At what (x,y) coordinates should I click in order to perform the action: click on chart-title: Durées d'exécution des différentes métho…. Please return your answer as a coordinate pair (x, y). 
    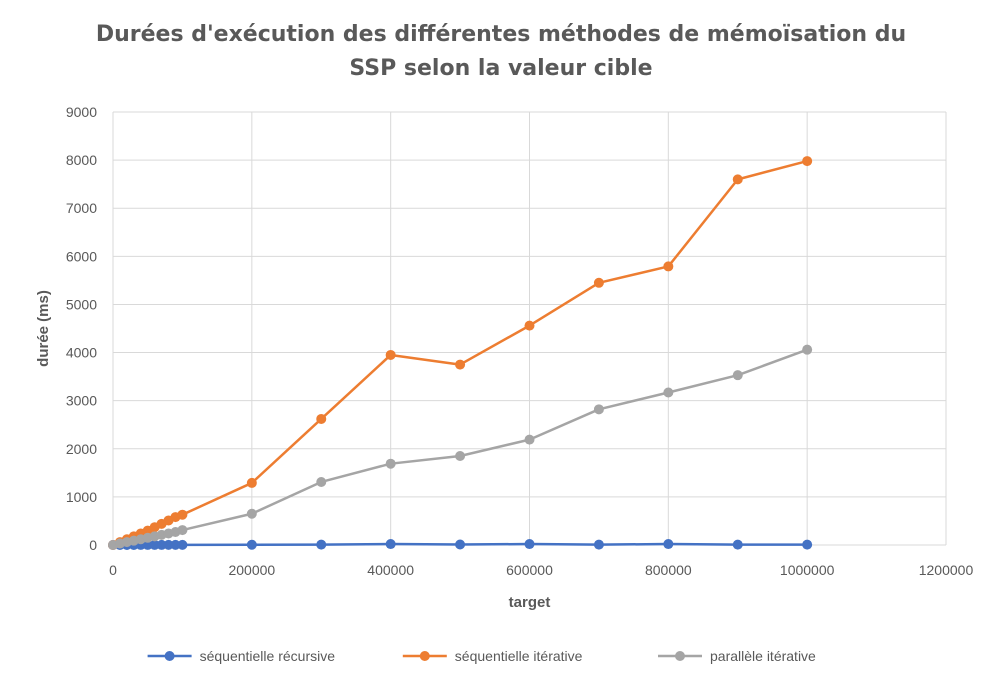
    Looking at the image, I should click on (501, 52).